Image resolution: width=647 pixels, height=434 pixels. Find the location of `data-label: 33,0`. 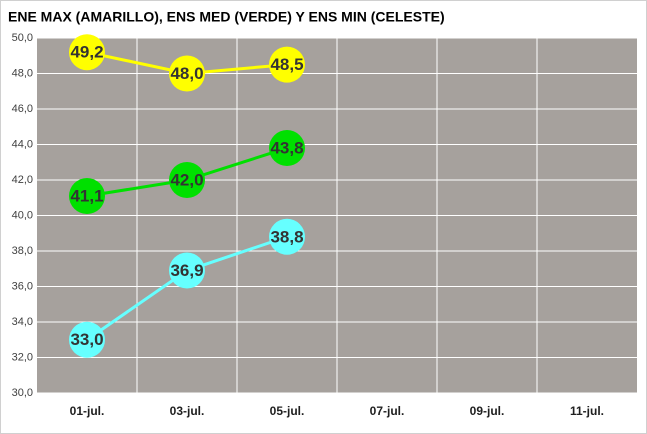

data-label: 33,0 is located at coordinates (86, 339).